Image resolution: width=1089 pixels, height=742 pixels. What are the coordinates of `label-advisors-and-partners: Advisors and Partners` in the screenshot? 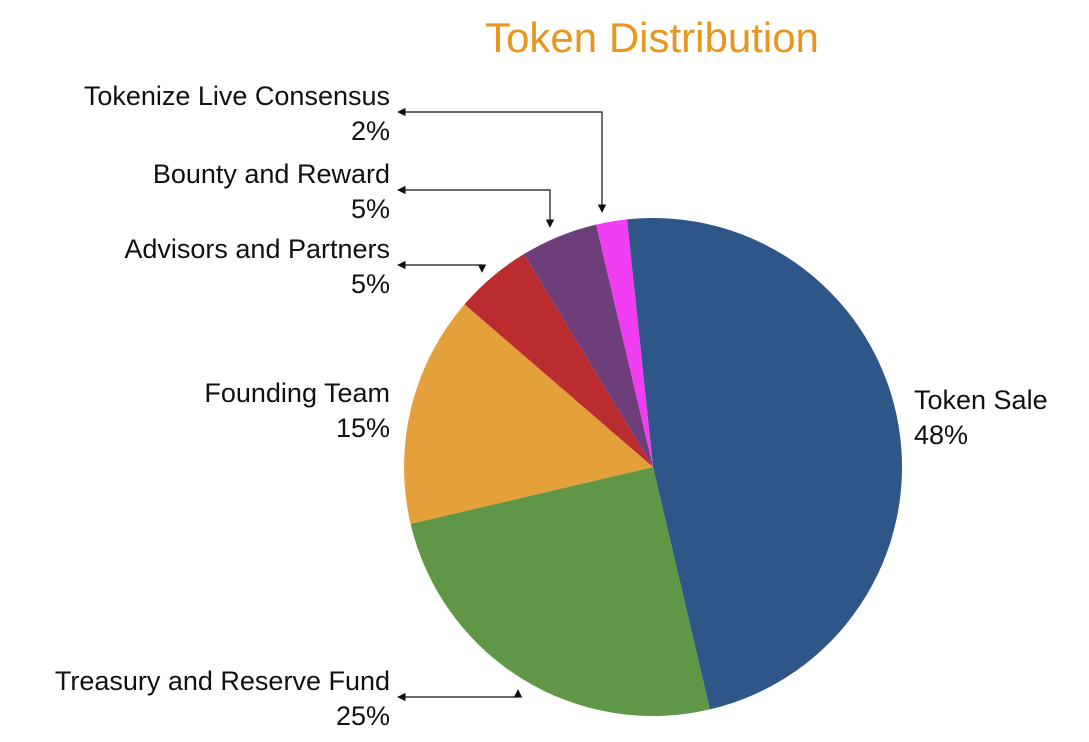 It's located at (257, 249).